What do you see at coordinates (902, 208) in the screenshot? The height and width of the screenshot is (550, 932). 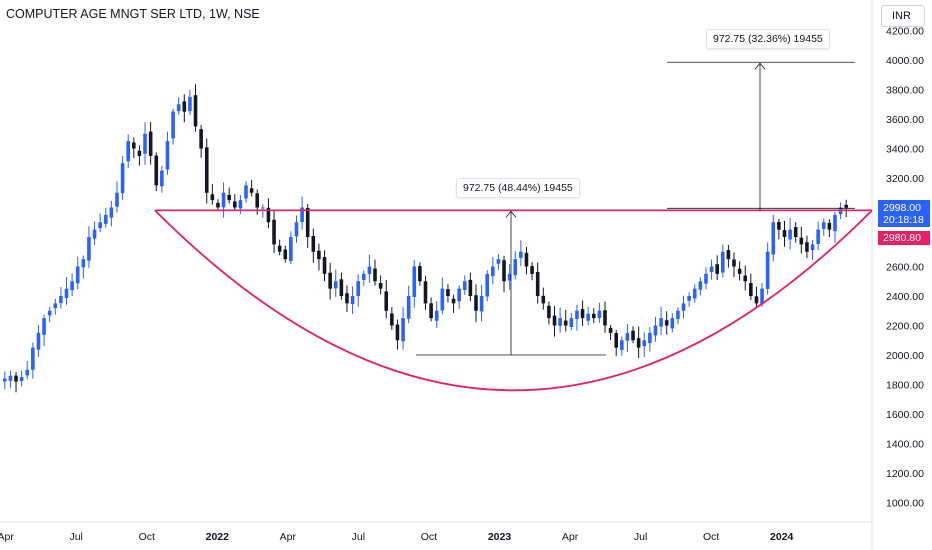 I see `current-price-value: 2998.00` at bounding box center [902, 208].